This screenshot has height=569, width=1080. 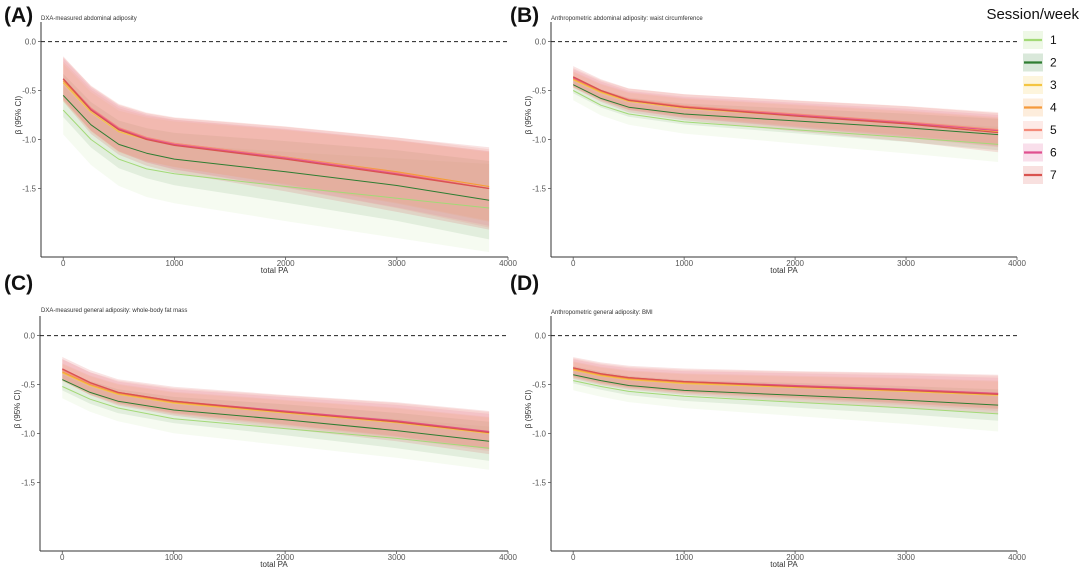 I want to click on legend-label: 6, so click(x=1053, y=153).